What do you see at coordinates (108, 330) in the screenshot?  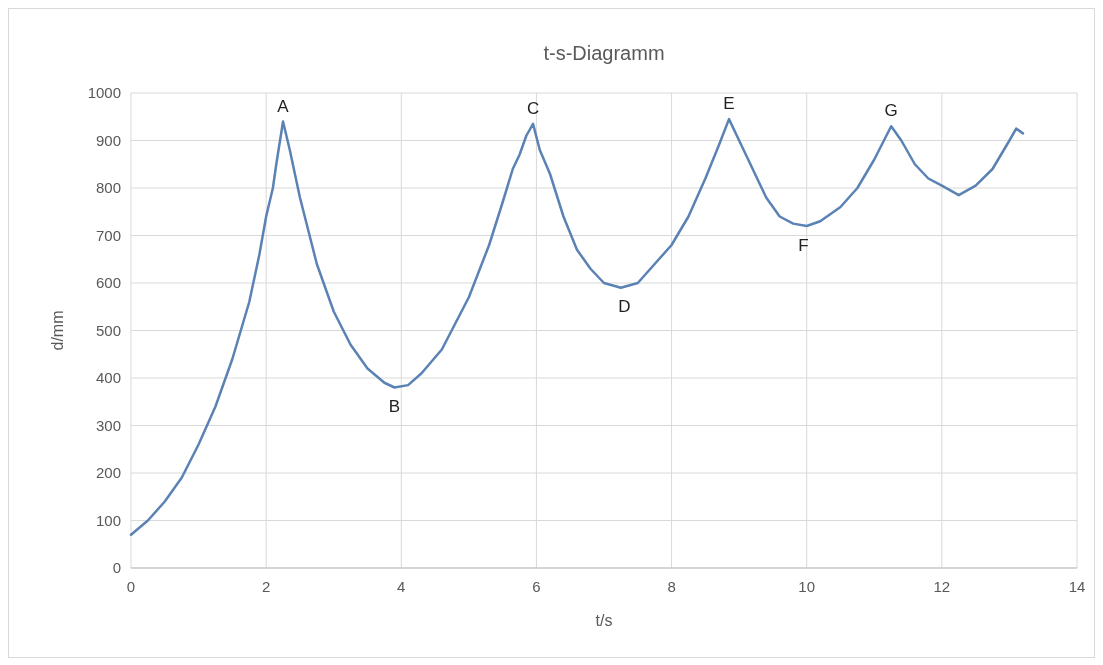 I see `y-tick-label: 500` at bounding box center [108, 330].